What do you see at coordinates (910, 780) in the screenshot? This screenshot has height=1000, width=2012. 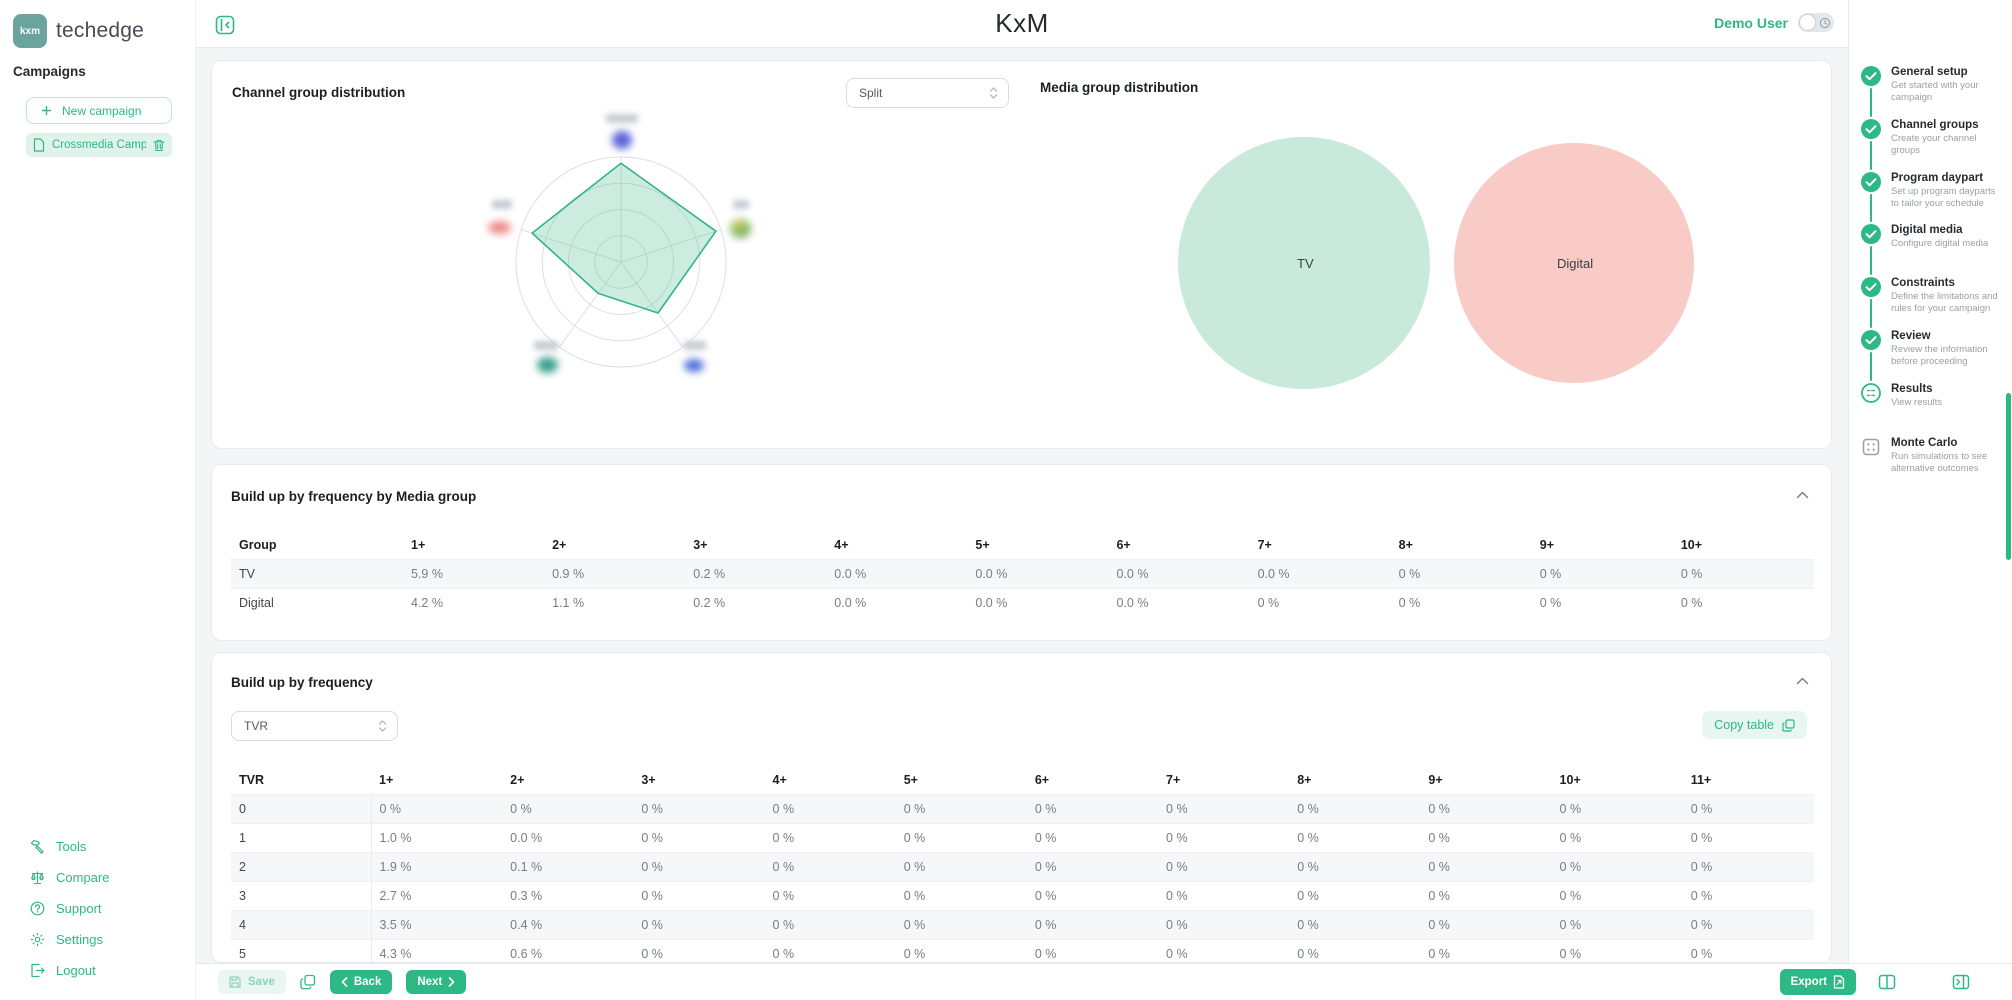 I see `column-header: 5+` at bounding box center [910, 780].